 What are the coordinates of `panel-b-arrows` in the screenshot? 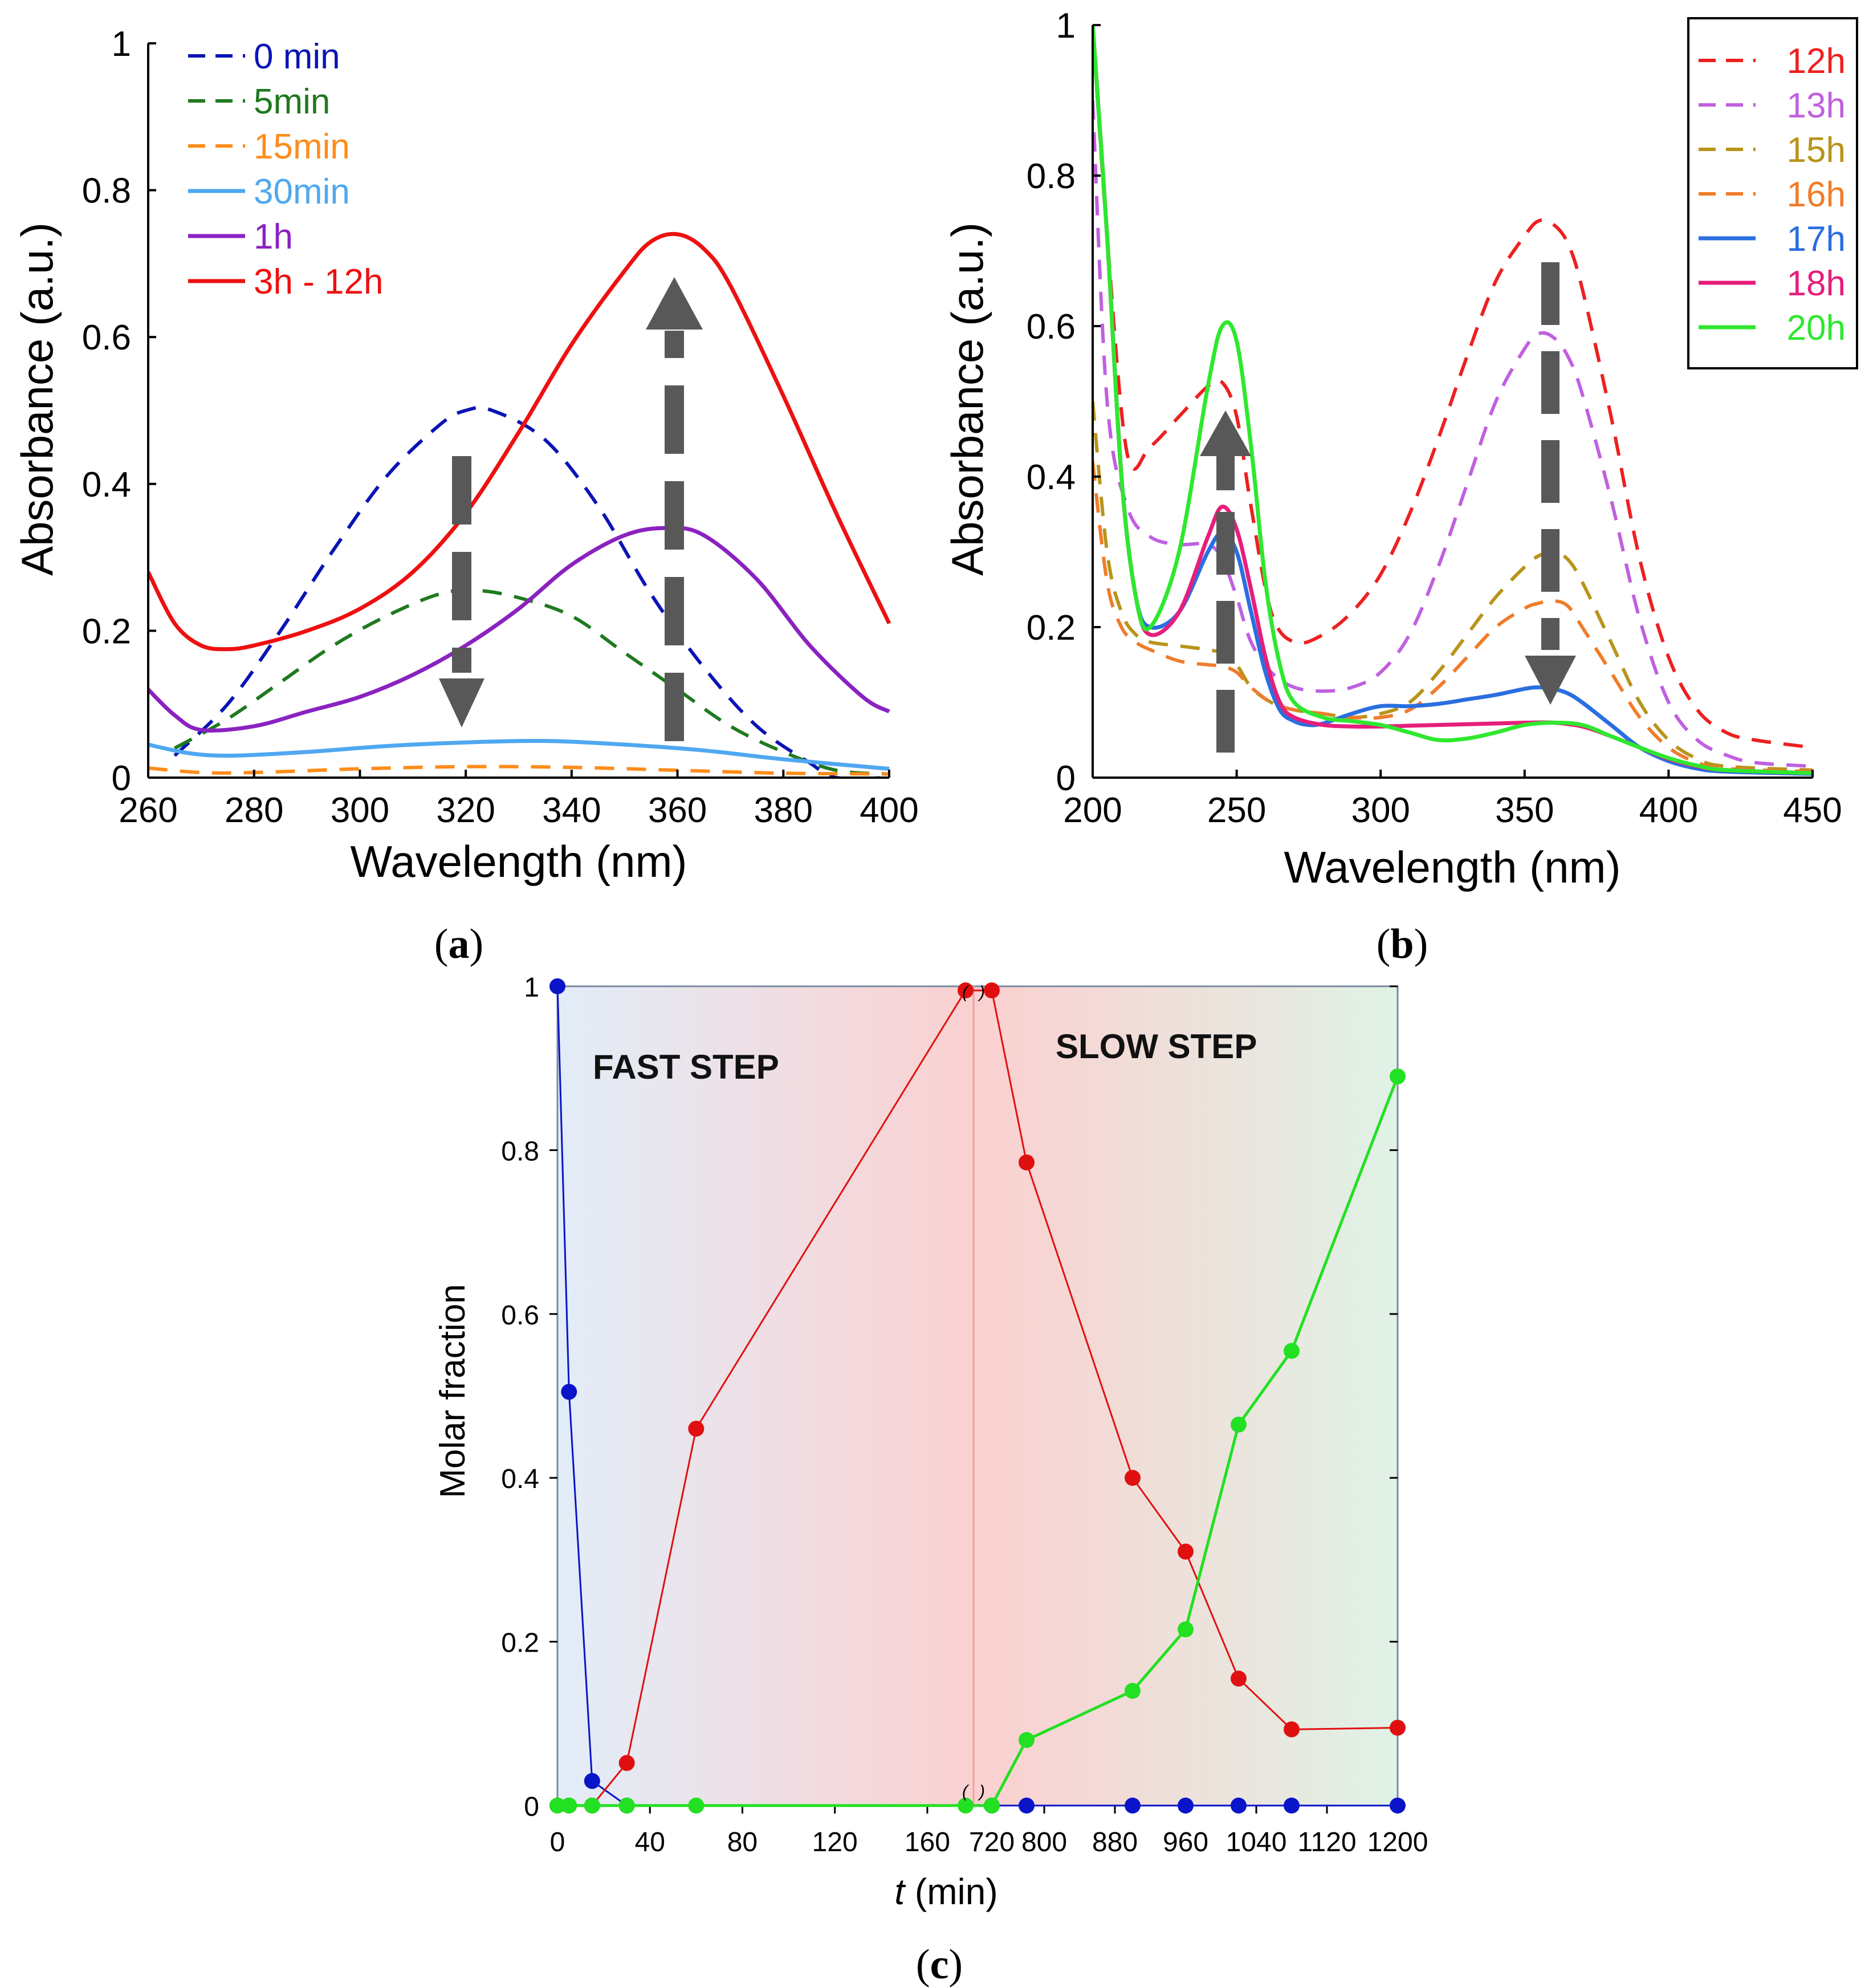 It's located at (1388, 507).